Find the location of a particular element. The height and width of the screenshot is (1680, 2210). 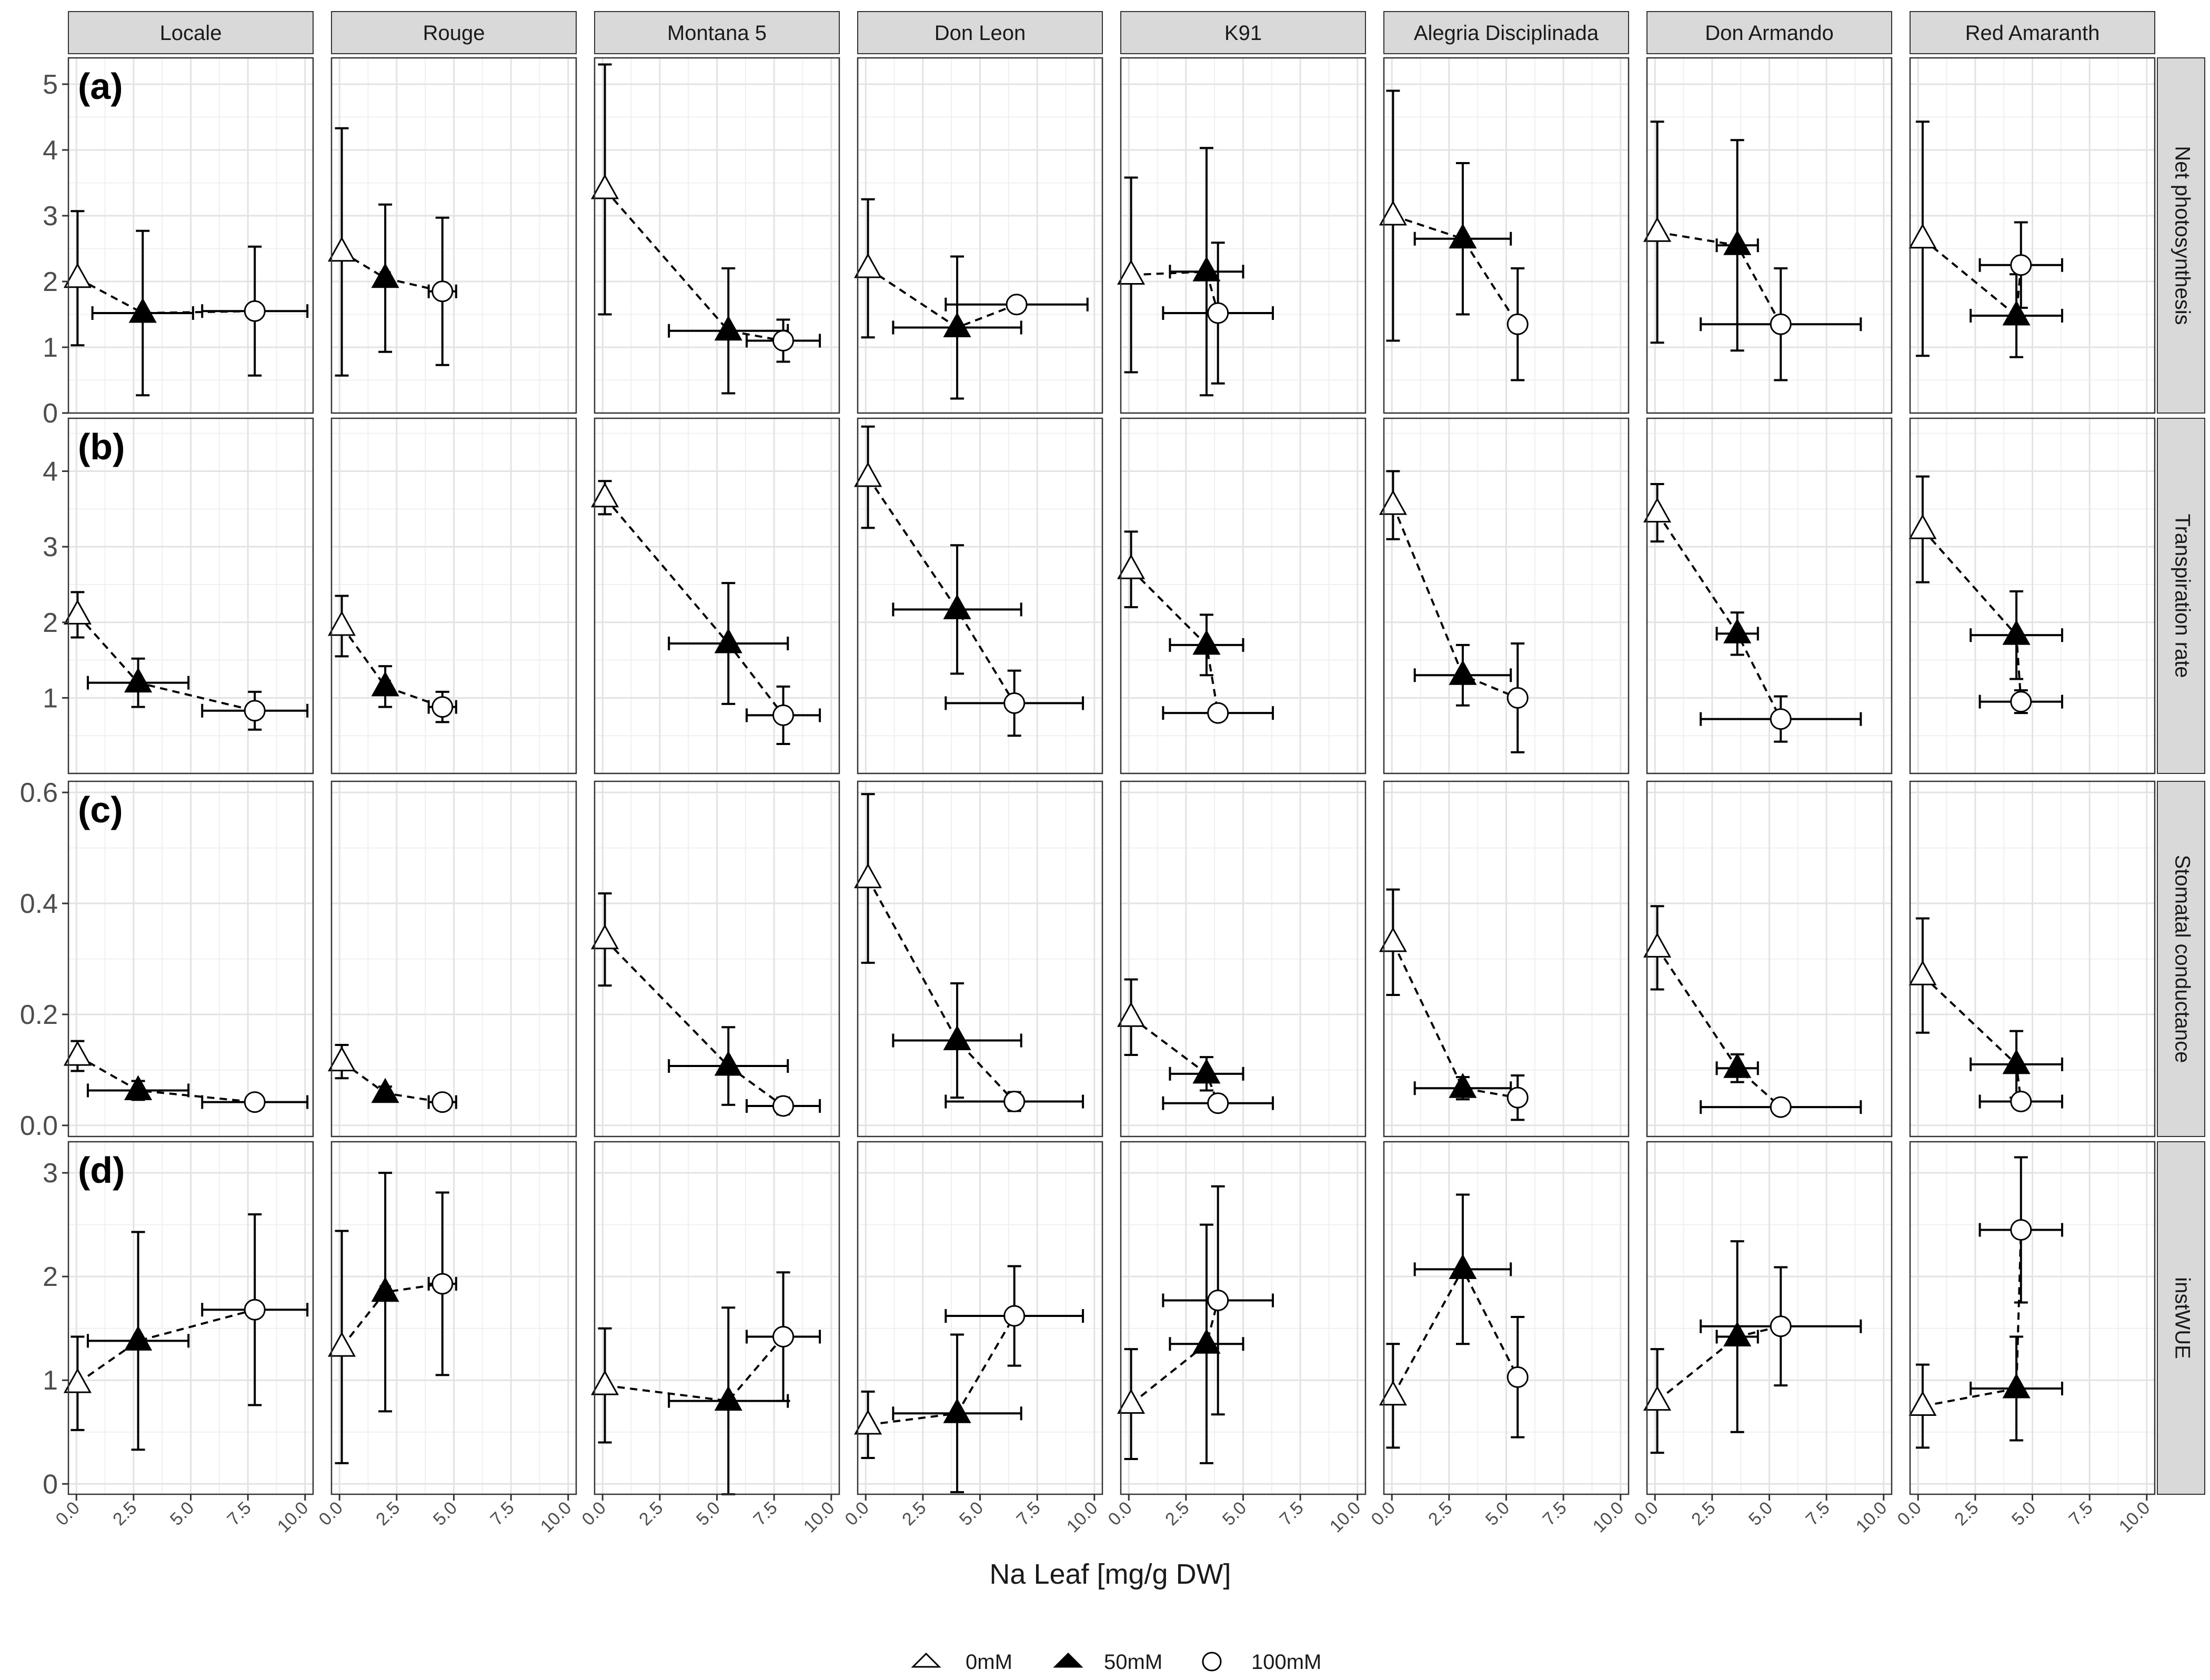

measure-label: Net photosynthesis is located at coordinates (2182, 235).